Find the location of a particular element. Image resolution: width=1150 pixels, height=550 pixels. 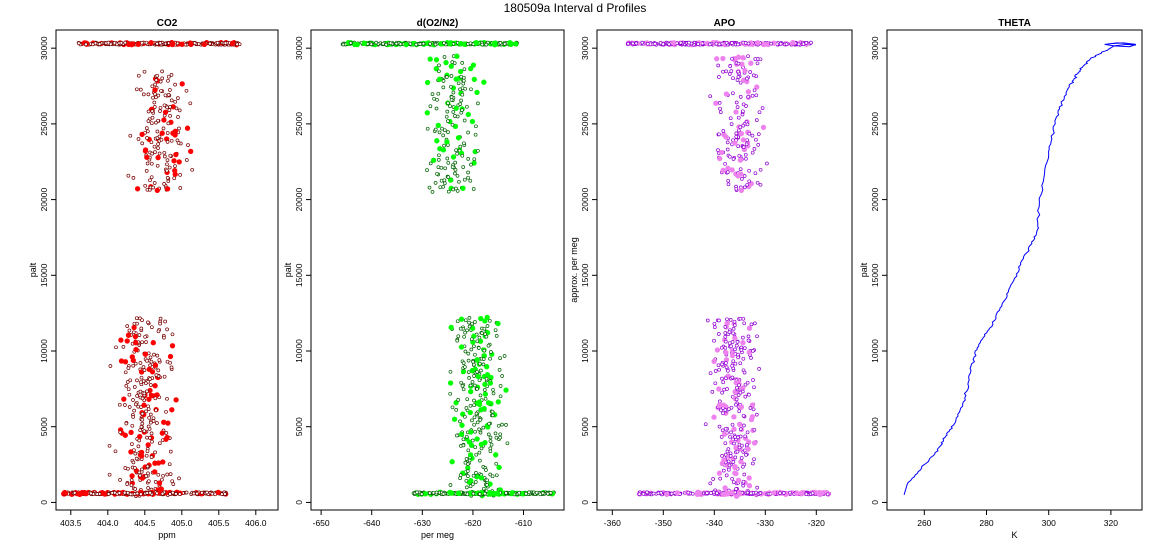

panel-title: THETA is located at coordinates (1014, 23).